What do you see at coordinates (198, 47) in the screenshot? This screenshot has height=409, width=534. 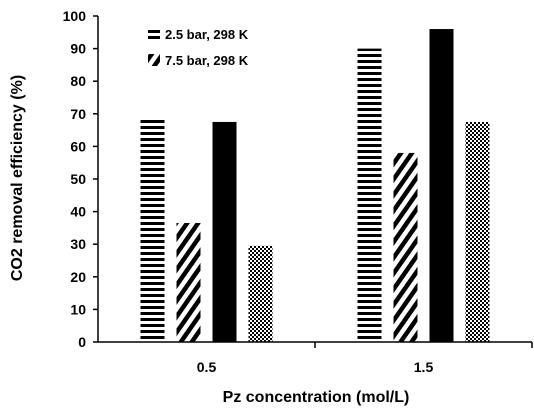 I see `legend: 2.5 bar, 298 K 7.5 bar, 298 K` at bounding box center [198, 47].